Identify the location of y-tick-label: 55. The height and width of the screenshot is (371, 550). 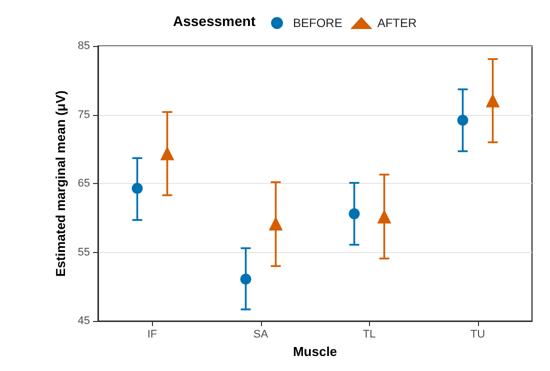
(84, 252).